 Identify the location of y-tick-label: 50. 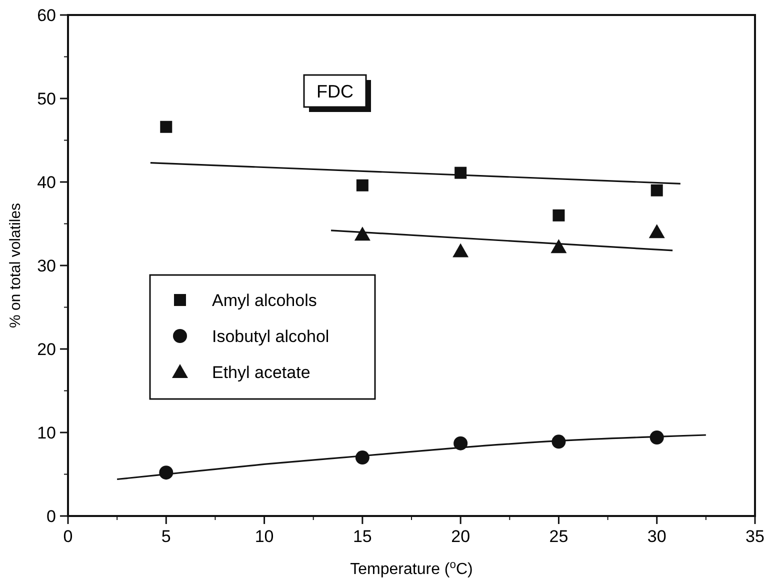
(46, 98).